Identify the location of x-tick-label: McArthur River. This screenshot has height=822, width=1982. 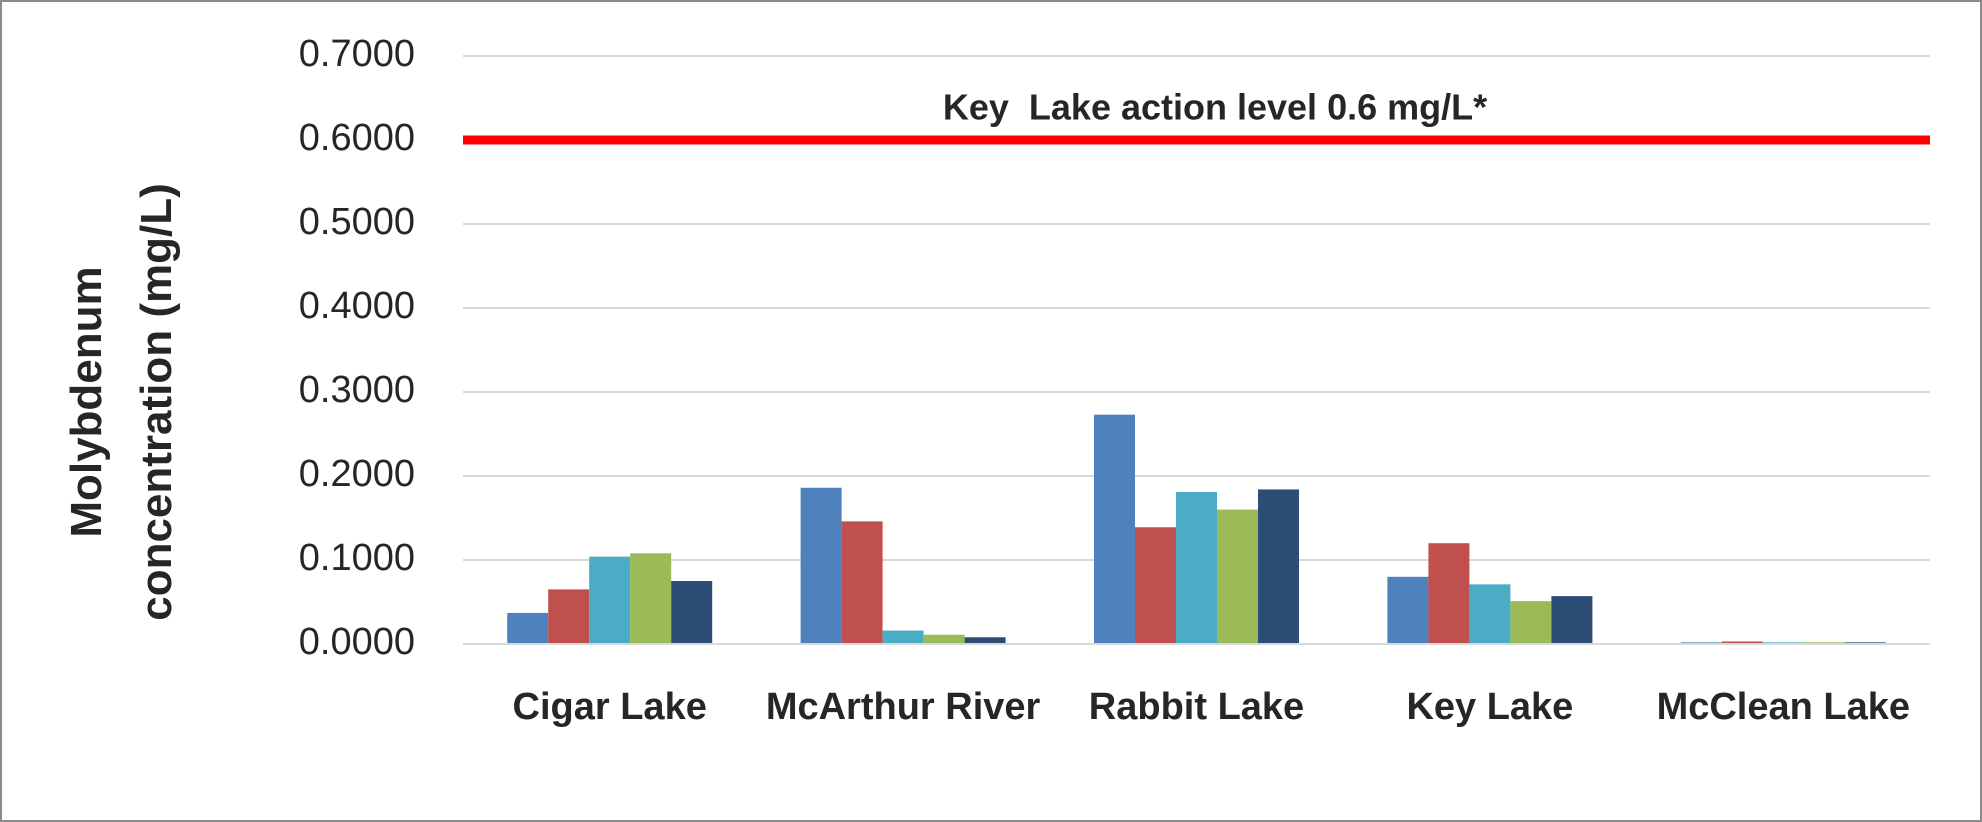
(903, 707).